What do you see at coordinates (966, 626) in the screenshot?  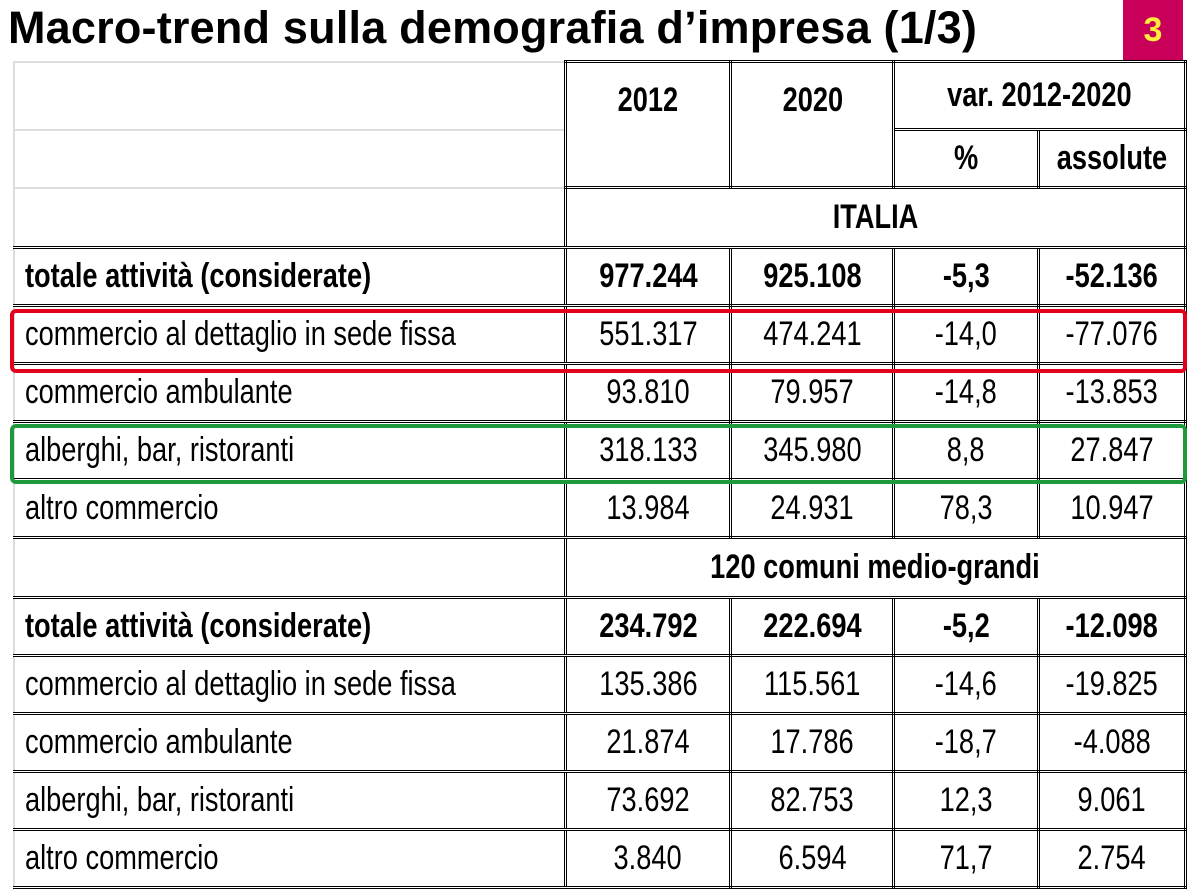 I see `variation-percent: -5,2` at bounding box center [966, 626].